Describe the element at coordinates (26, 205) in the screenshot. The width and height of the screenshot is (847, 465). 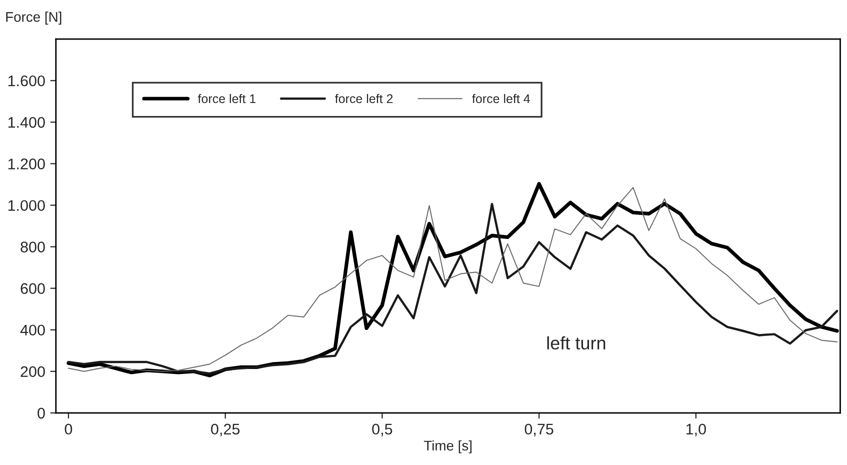
I see `y-tick-label: 1.000` at that location.